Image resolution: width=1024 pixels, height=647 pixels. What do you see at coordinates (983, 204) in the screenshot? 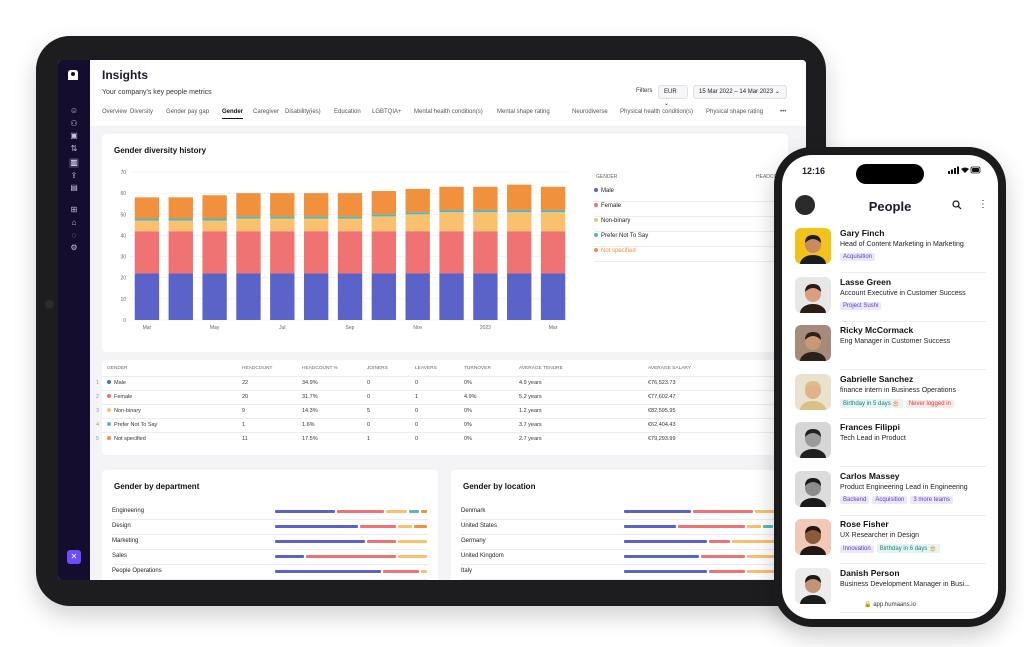
I see `more-vertical-icon: ⋮` at bounding box center [983, 204].